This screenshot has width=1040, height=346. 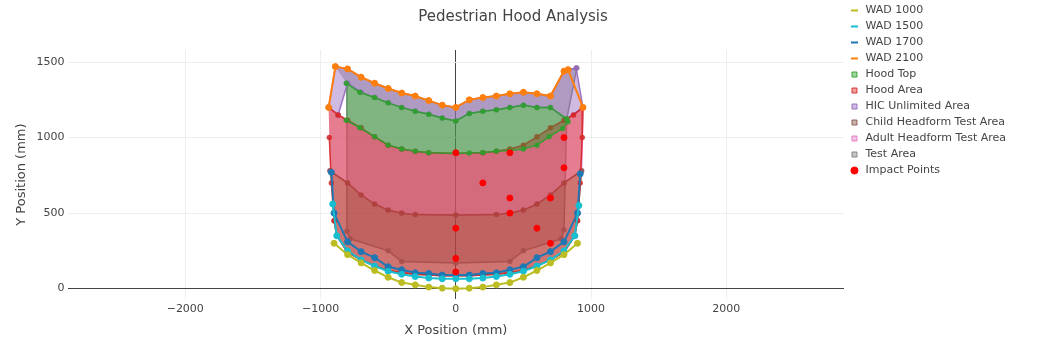 I want to click on chart-title: Pedestrian Hood Analysis, so click(x=513, y=15).